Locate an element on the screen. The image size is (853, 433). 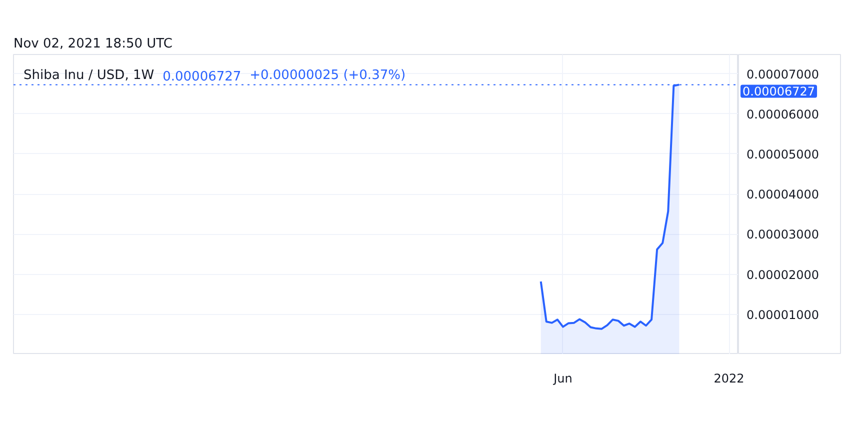
annotation: +0.00000025 (+0.37%) is located at coordinates (328, 75).